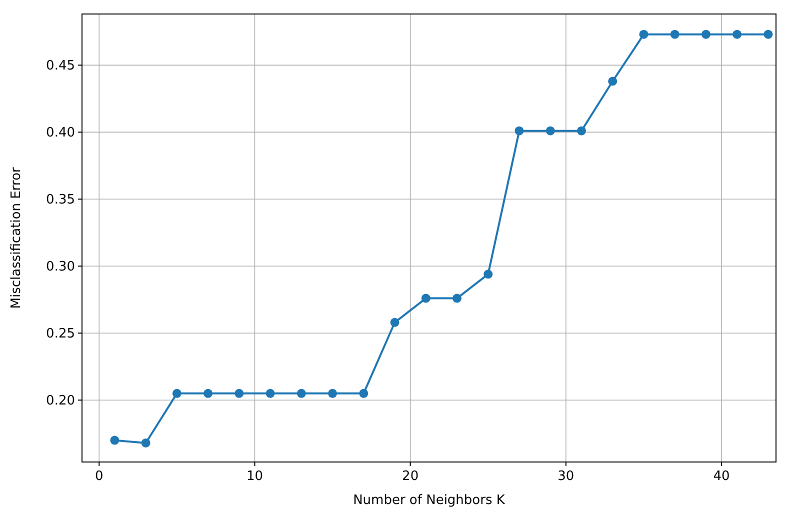 The width and height of the screenshot is (789, 510). What do you see at coordinates (721, 476) in the screenshot?
I see `x-tick-label: 40` at bounding box center [721, 476].